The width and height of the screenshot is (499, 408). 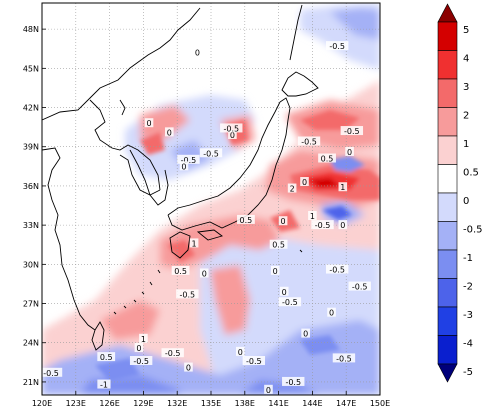 What do you see at coordinates (31, 147) in the screenshot?
I see `y-tick-label: 39N` at bounding box center [31, 147].